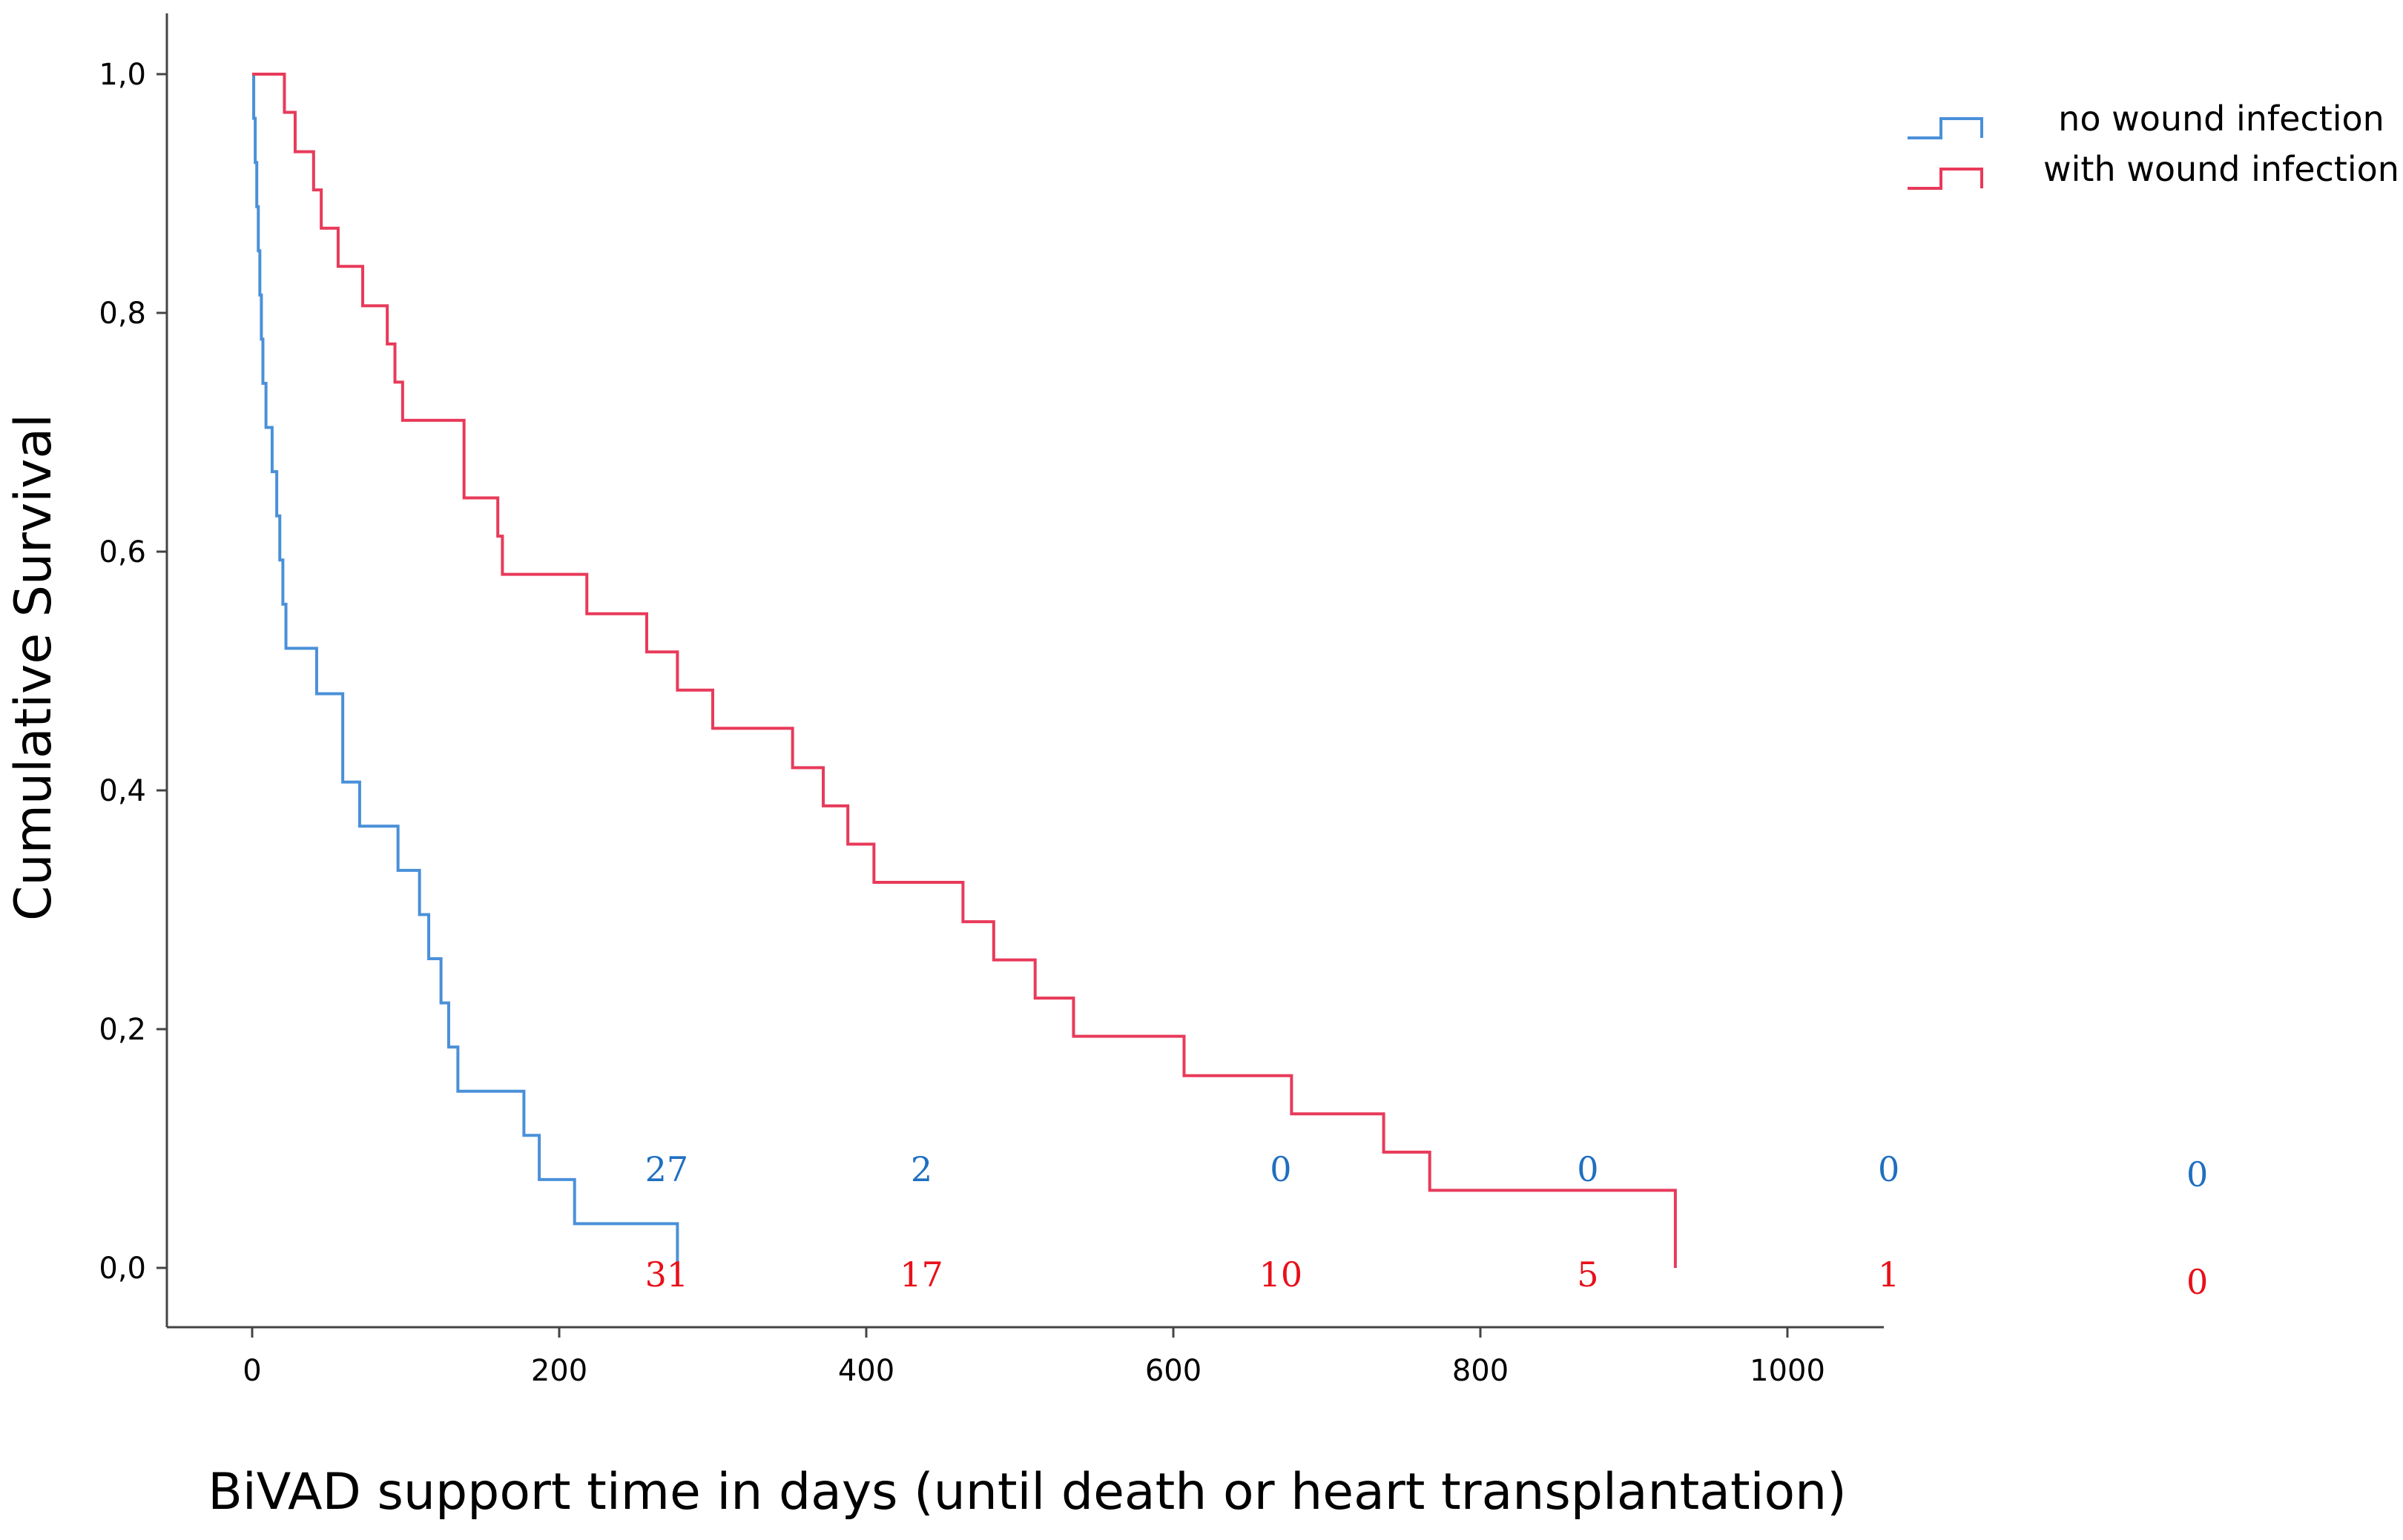 The height and width of the screenshot is (1540, 2403). What do you see at coordinates (122, 552) in the screenshot?
I see `y-tick-label: 0,6` at bounding box center [122, 552].